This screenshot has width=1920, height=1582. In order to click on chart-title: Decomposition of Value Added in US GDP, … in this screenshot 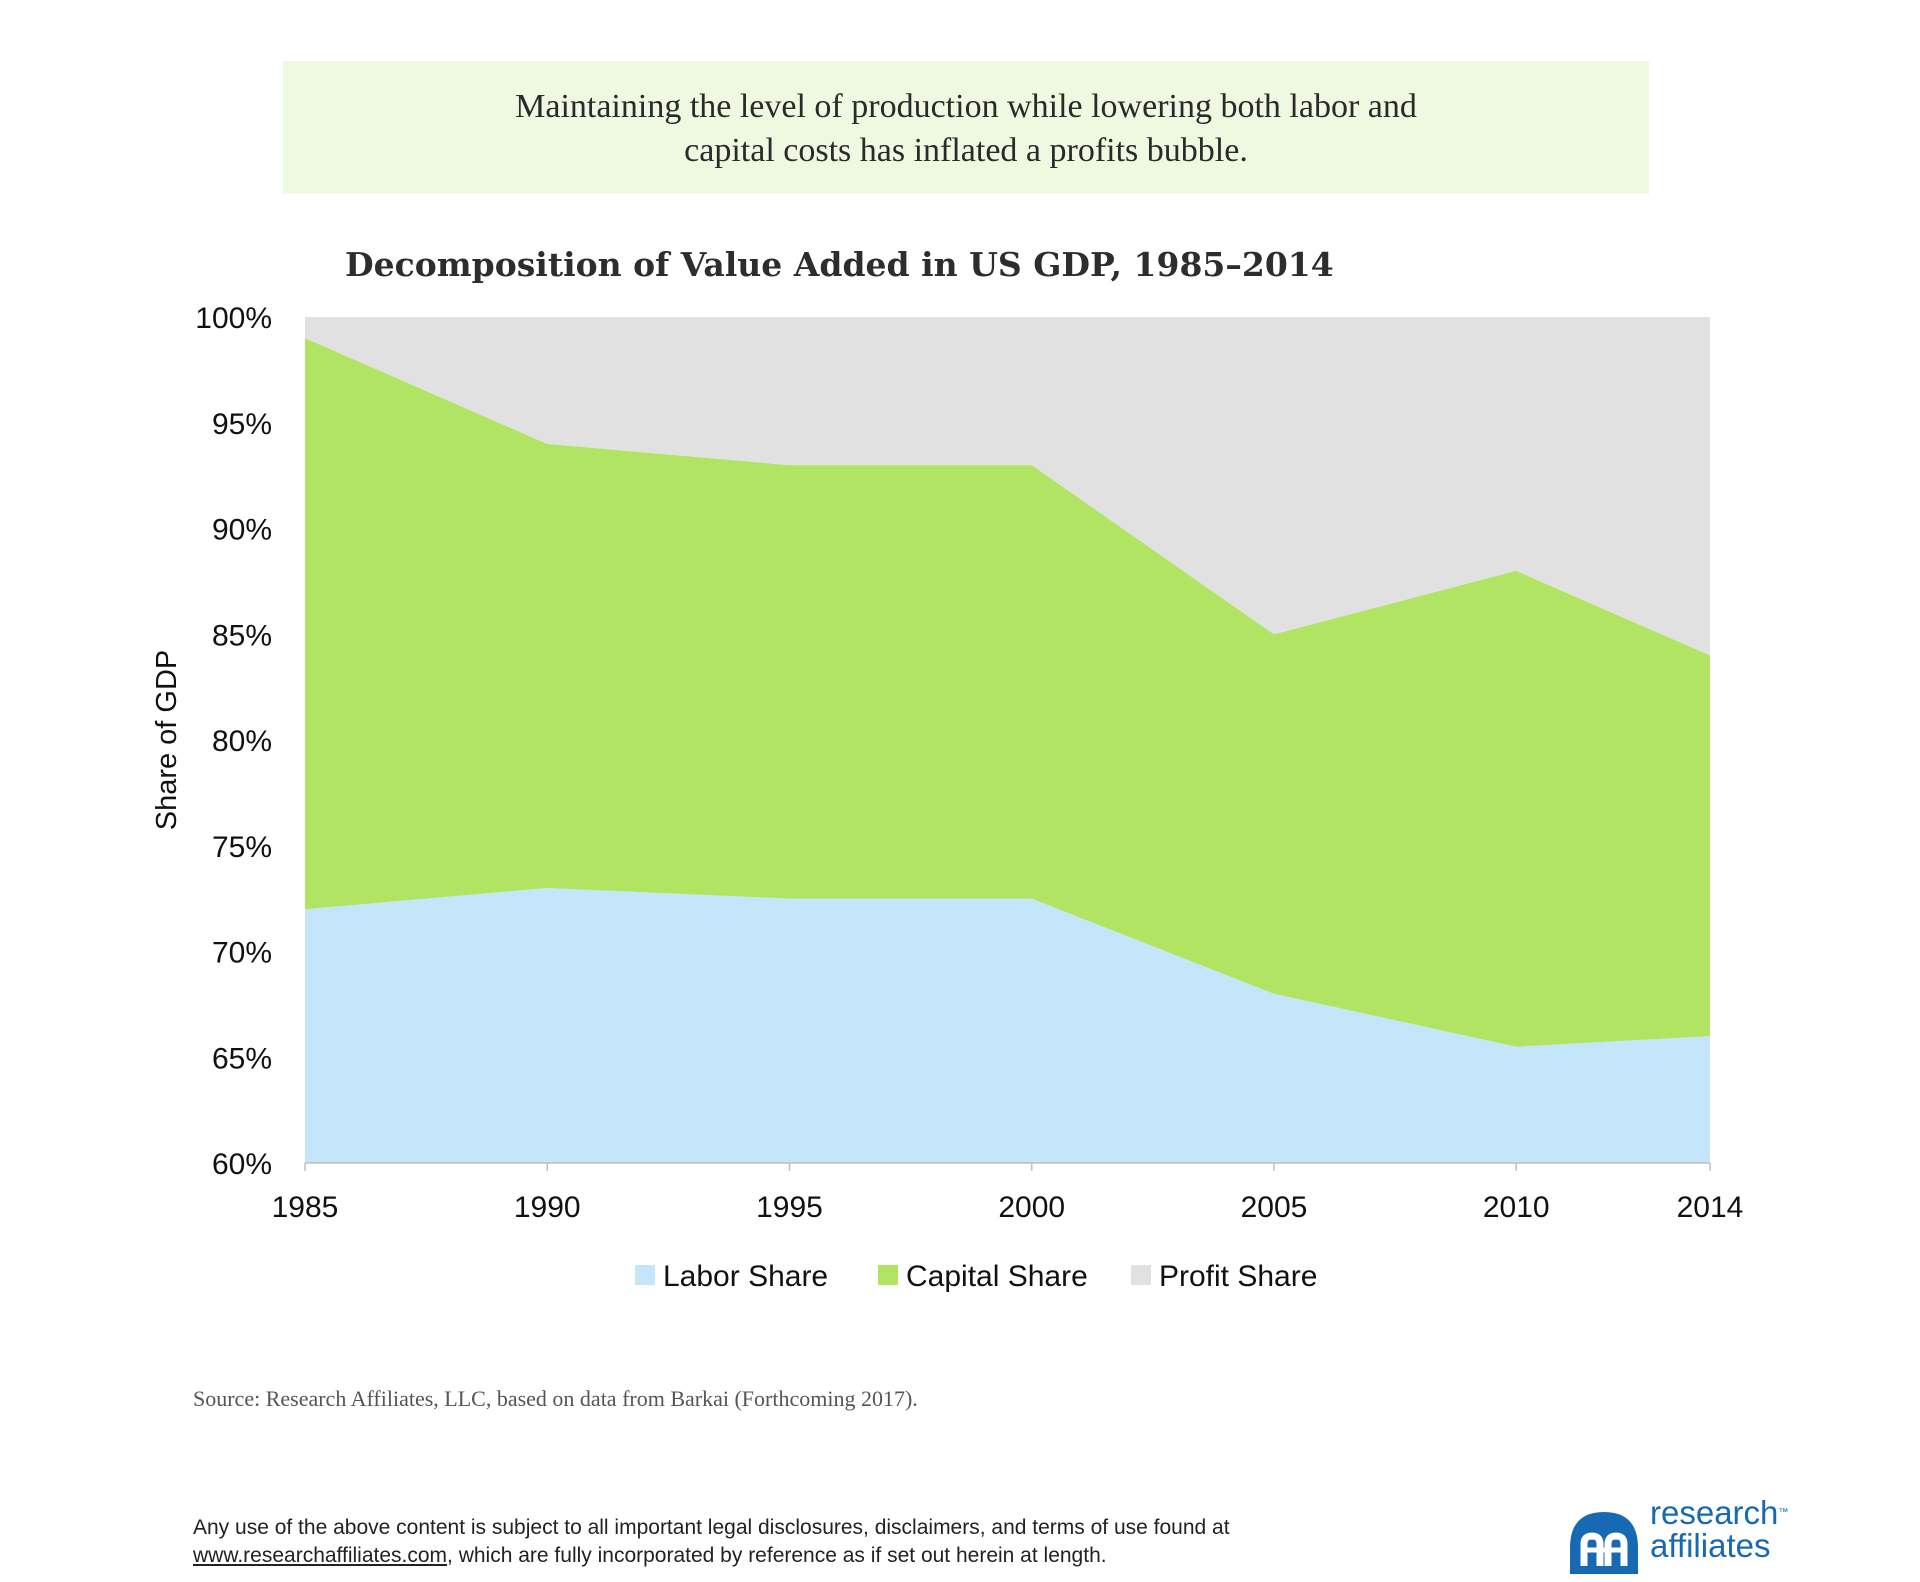, I will do `click(839, 264)`.